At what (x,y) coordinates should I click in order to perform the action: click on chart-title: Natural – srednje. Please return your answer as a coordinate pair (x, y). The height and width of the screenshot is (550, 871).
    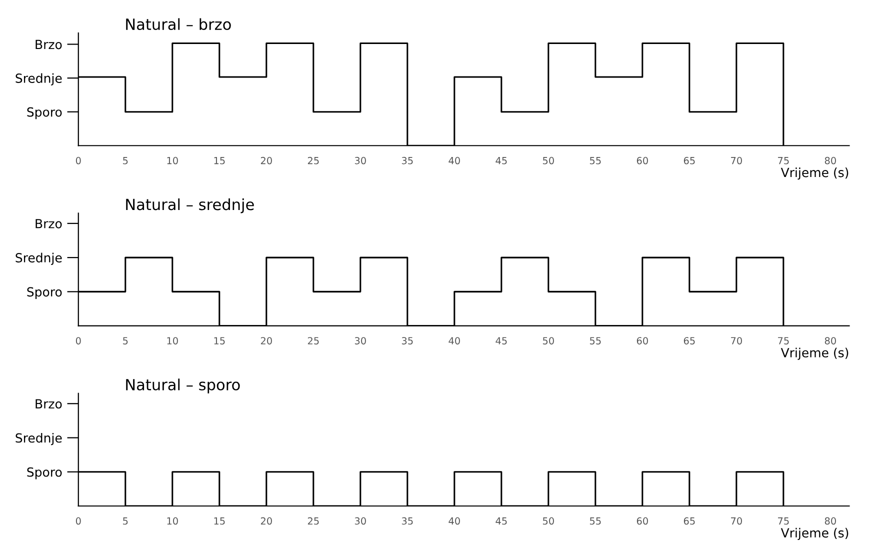
    Looking at the image, I should click on (190, 206).